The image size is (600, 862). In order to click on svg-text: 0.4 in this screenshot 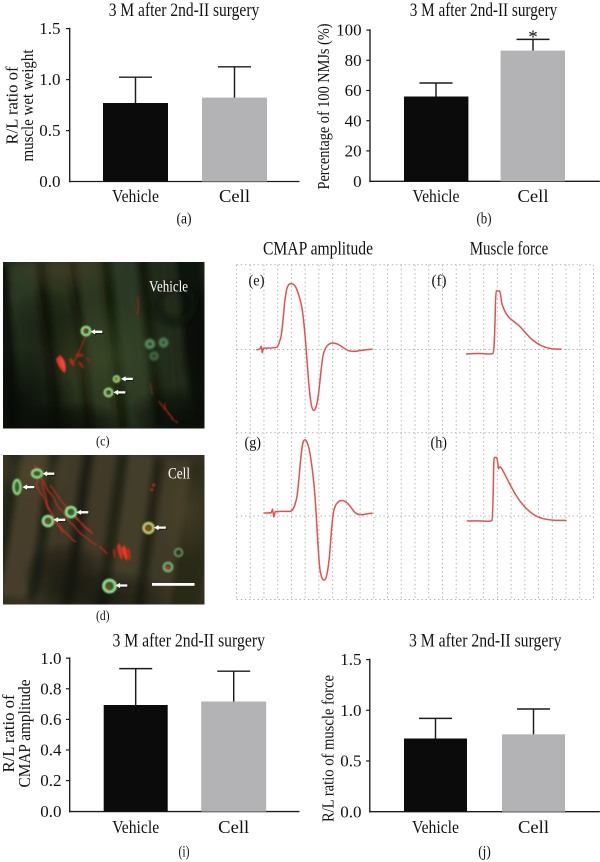, I will do `click(51, 750)`.